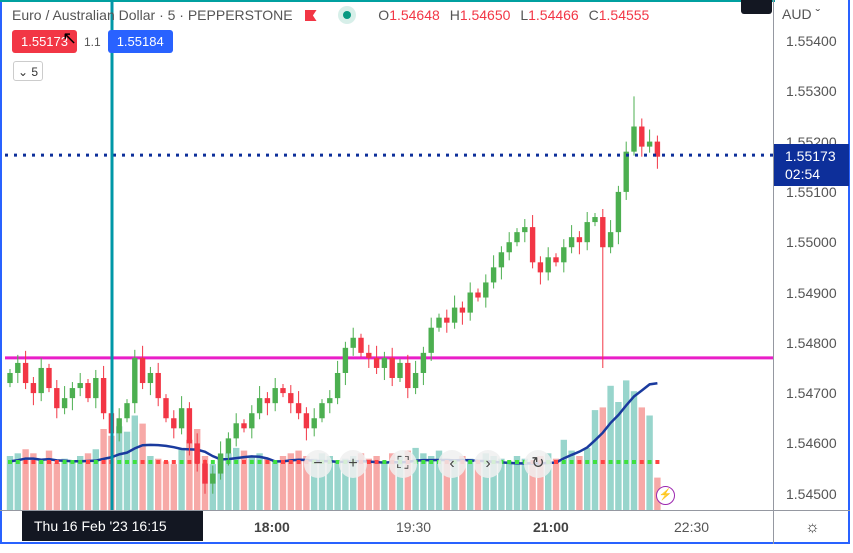  What do you see at coordinates (801, 14) in the screenshot?
I see `currency-selector: AUD ˇ` at bounding box center [801, 14].